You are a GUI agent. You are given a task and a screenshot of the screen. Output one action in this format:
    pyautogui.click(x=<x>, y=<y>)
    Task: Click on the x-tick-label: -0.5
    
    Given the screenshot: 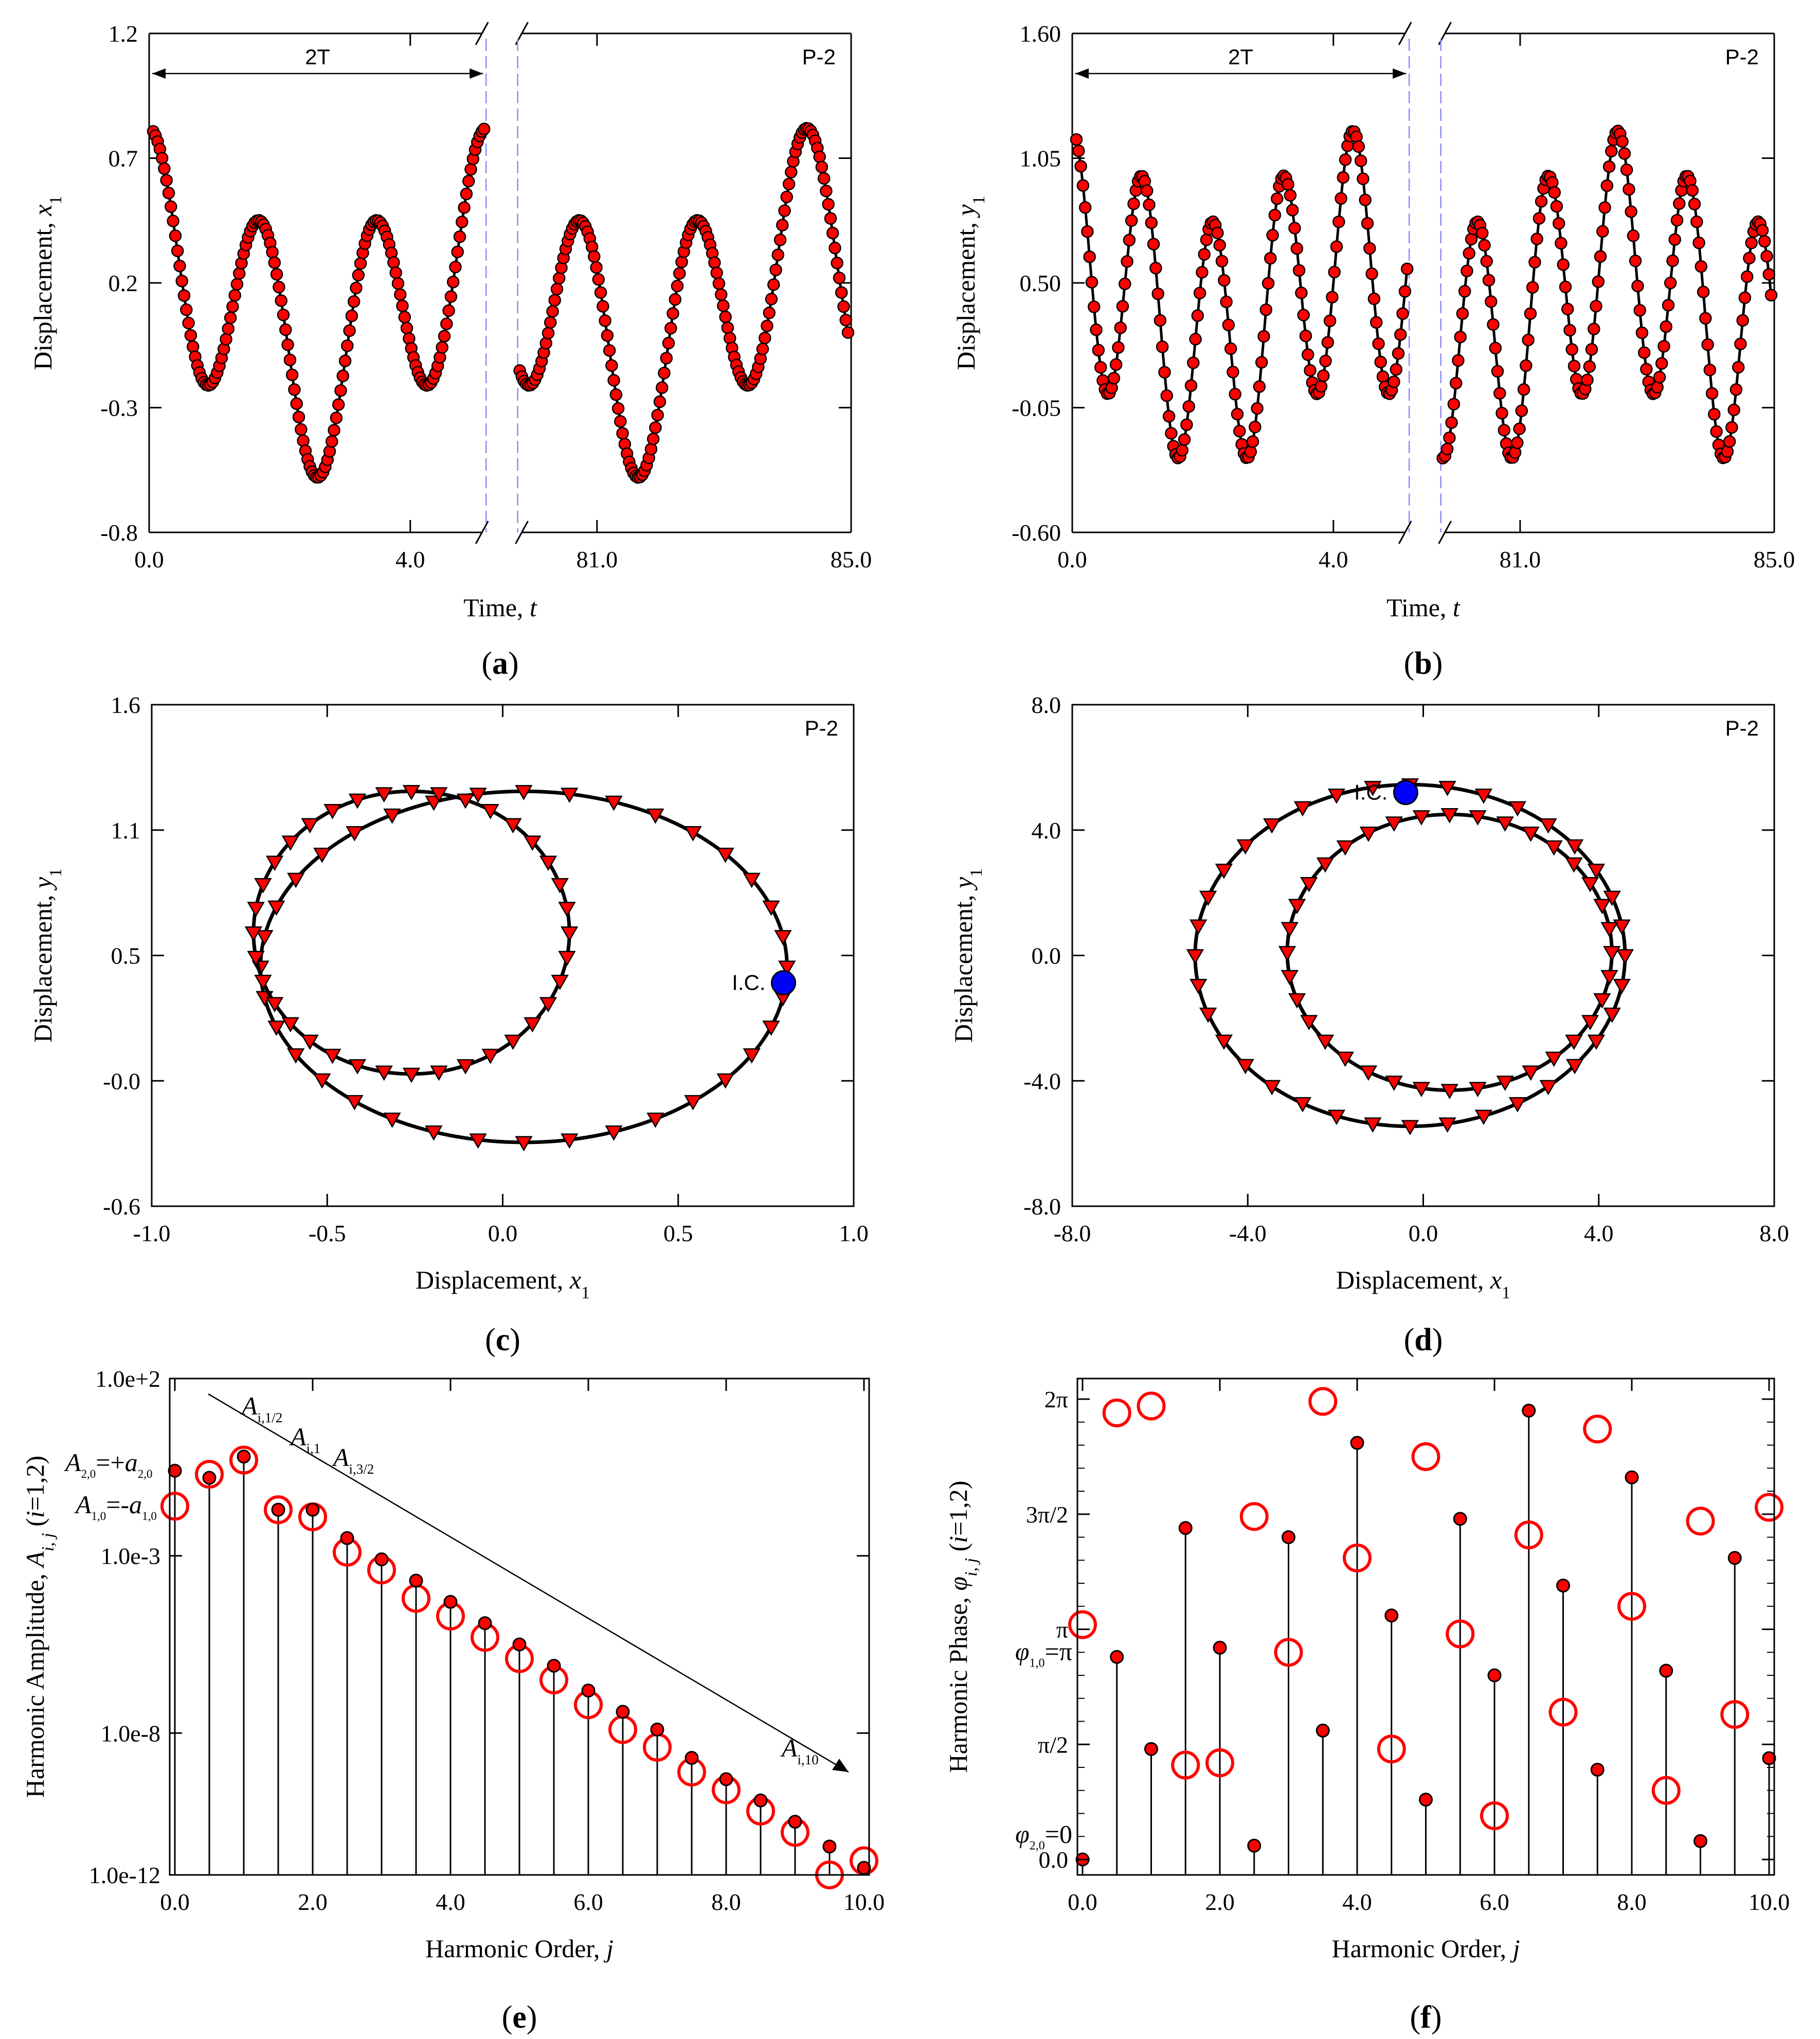 What is the action you would take?
    pyautogui.click(x=327, y=1233)
    